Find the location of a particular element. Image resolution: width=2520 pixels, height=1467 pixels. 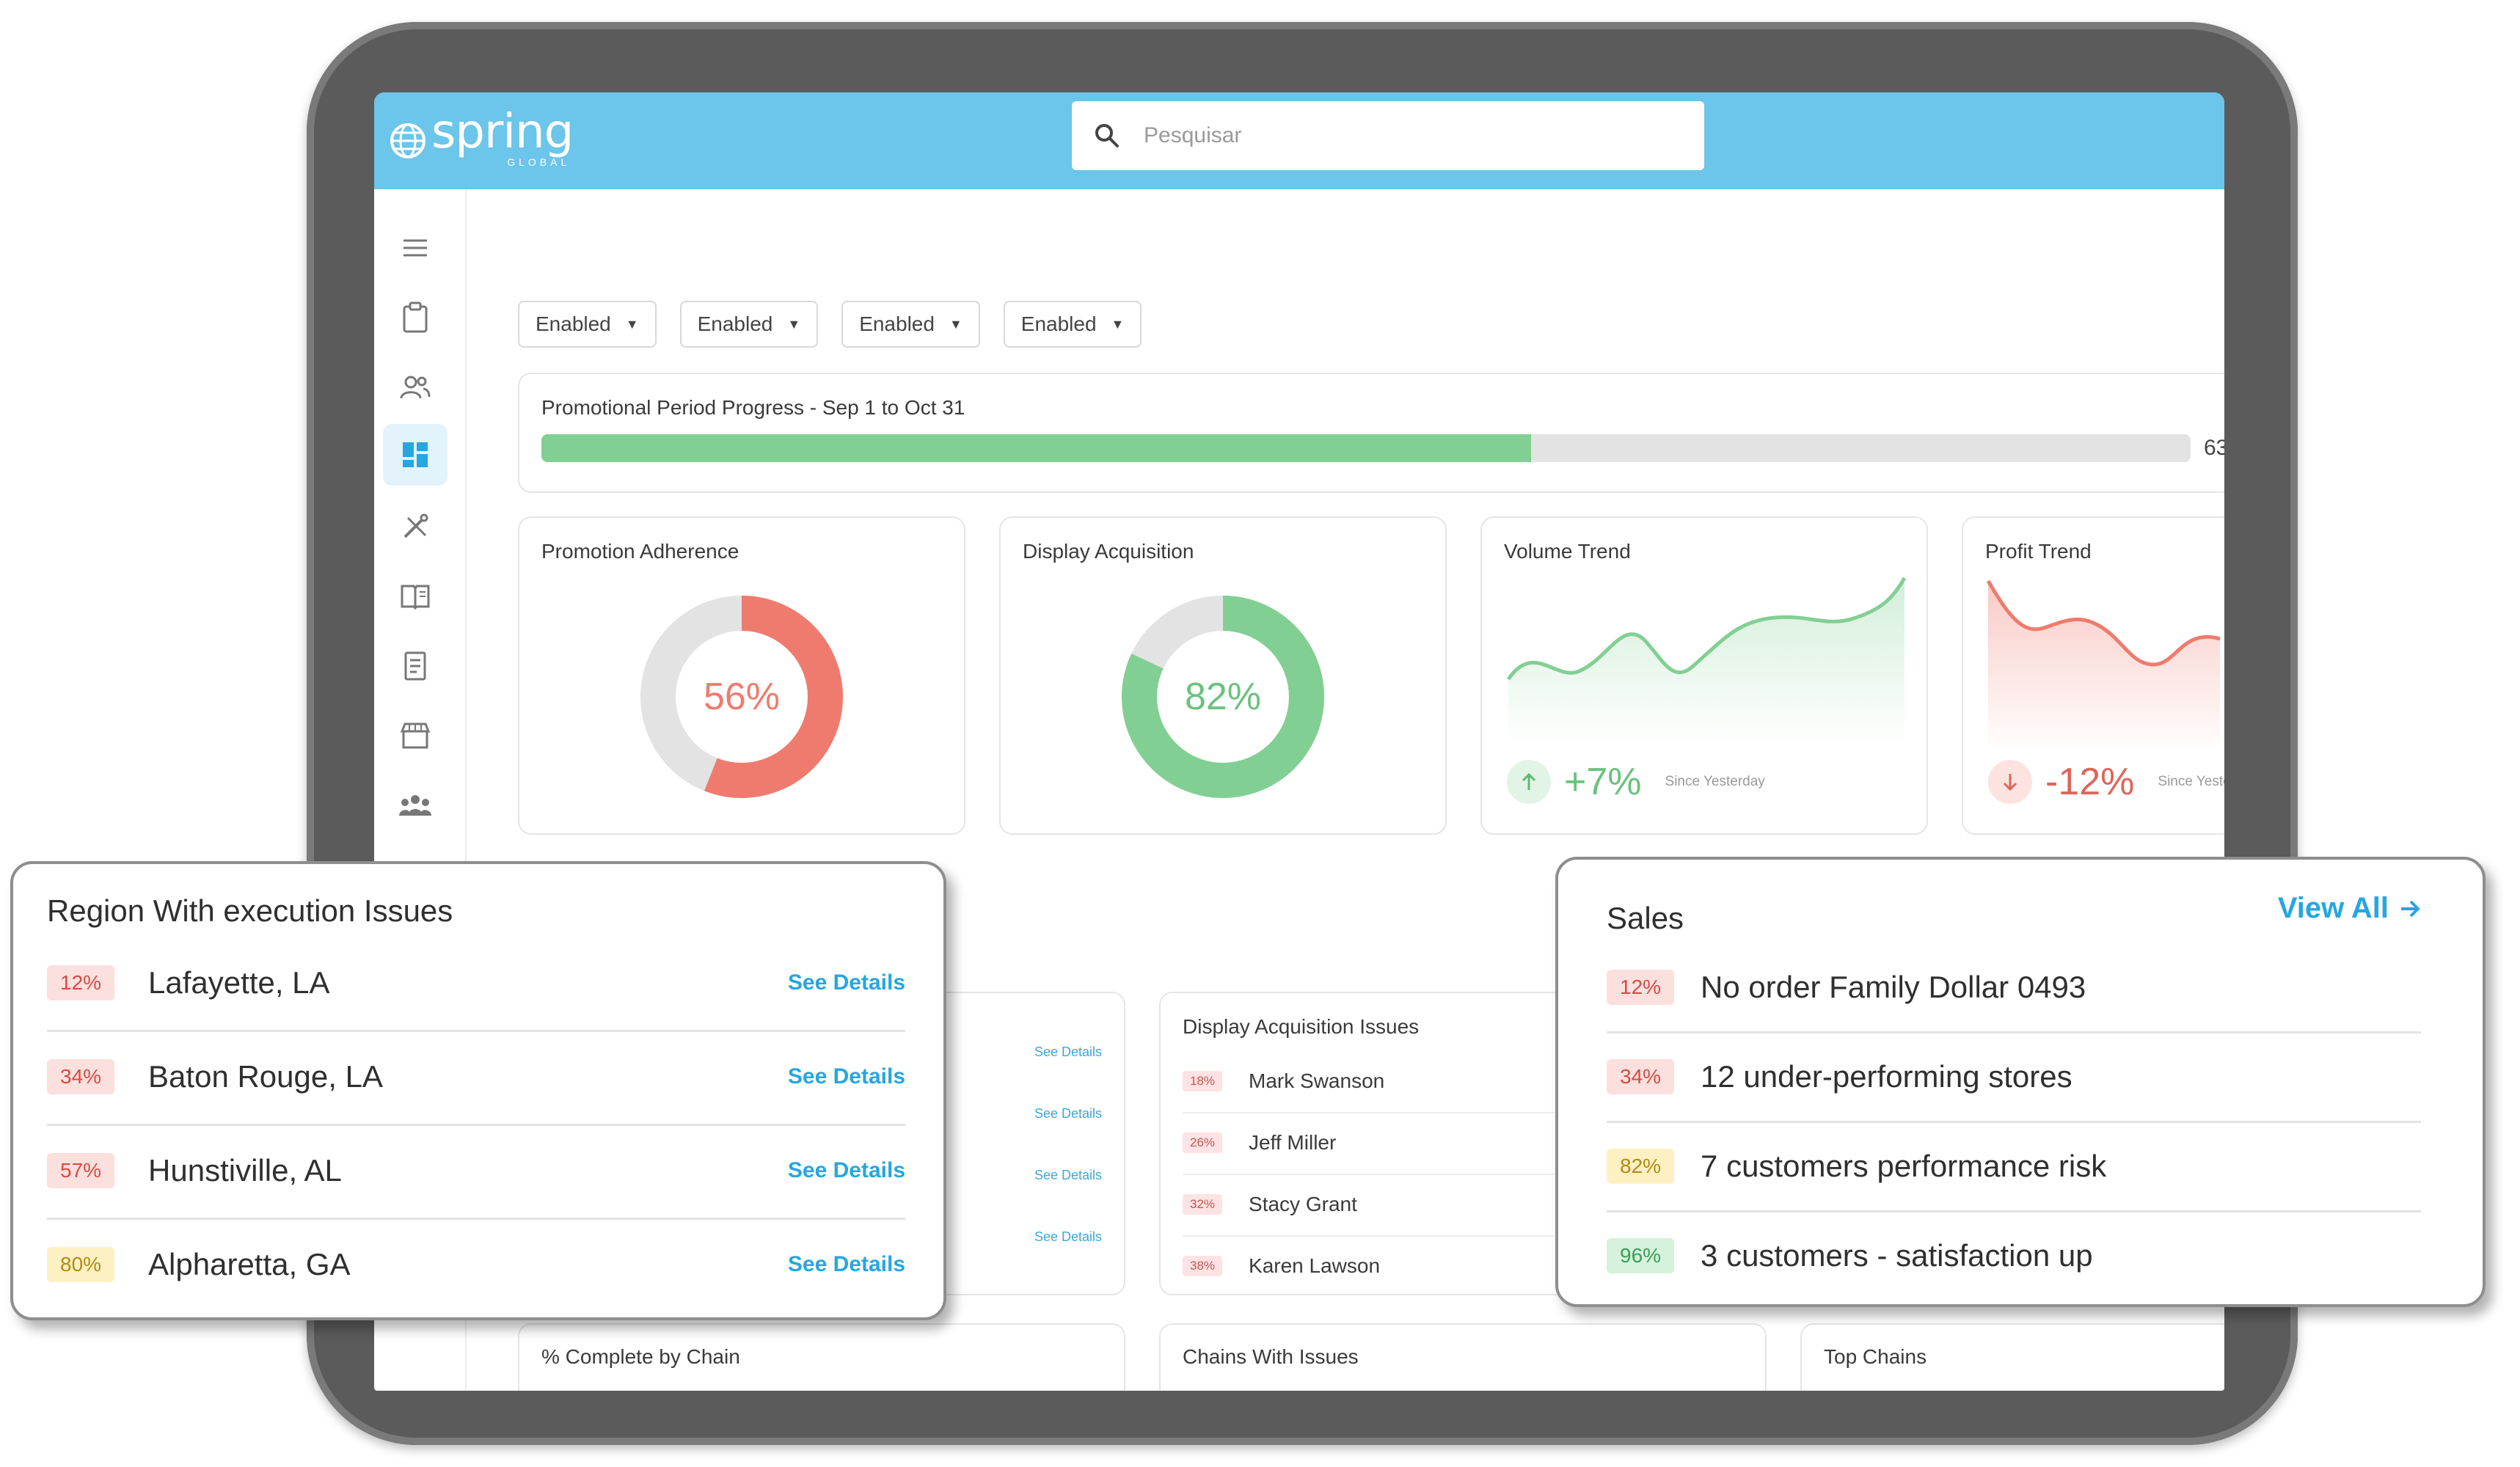

filter-dropdown-3: Enabled ▼ is located at coordinates (910, 324).